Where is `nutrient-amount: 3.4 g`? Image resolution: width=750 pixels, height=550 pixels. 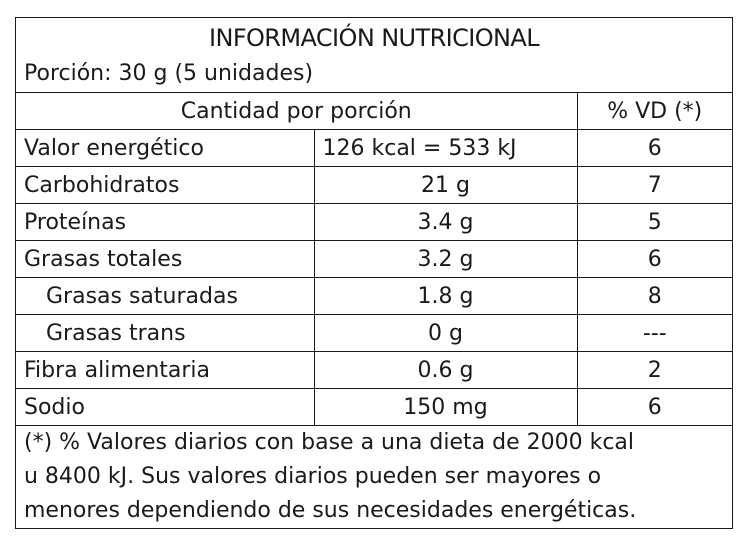 nutrient-amount: 3.4 g is located at coordinates (445, 222).